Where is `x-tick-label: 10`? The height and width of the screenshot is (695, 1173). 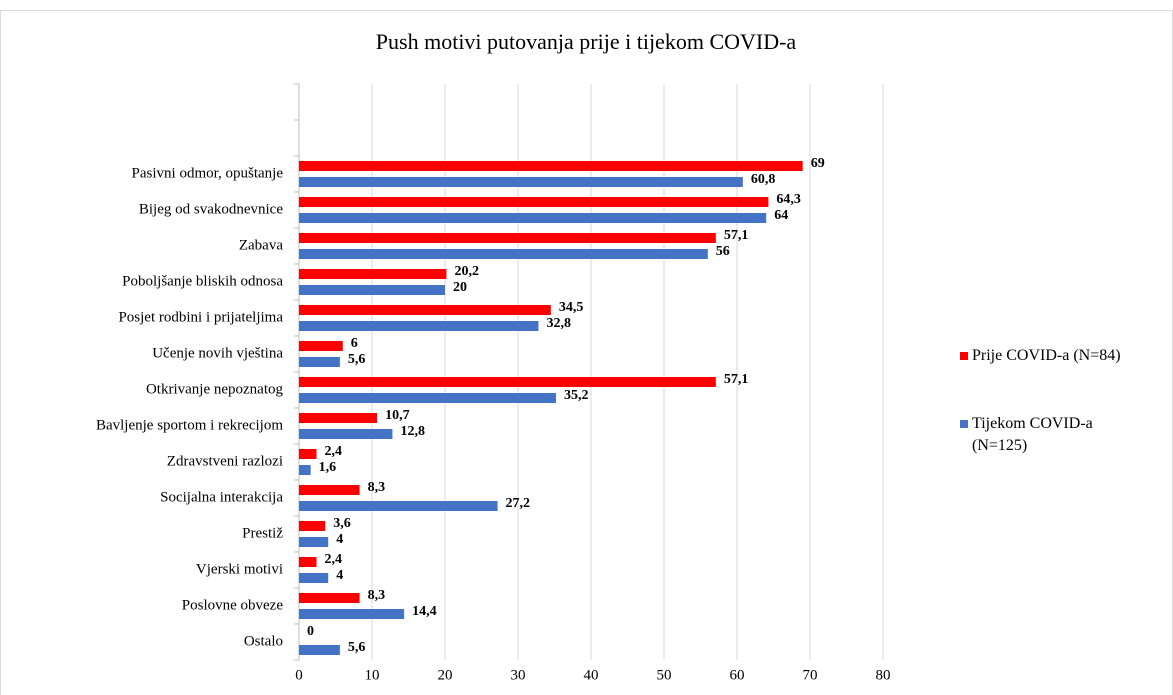
x-tick-label: 10 is located at coordinates (372, 675).